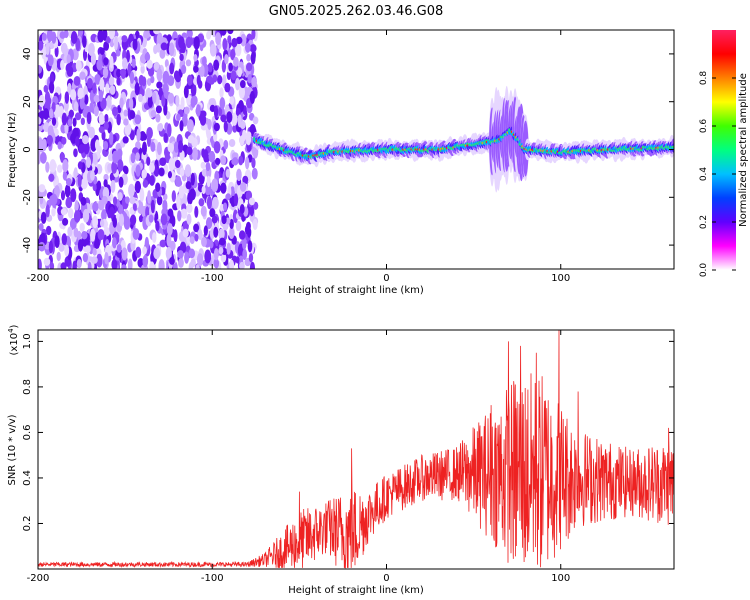  Describe the element at coordinates (14, 326) in the screenshot. I see `snr-y-scale-close: )` at that location.